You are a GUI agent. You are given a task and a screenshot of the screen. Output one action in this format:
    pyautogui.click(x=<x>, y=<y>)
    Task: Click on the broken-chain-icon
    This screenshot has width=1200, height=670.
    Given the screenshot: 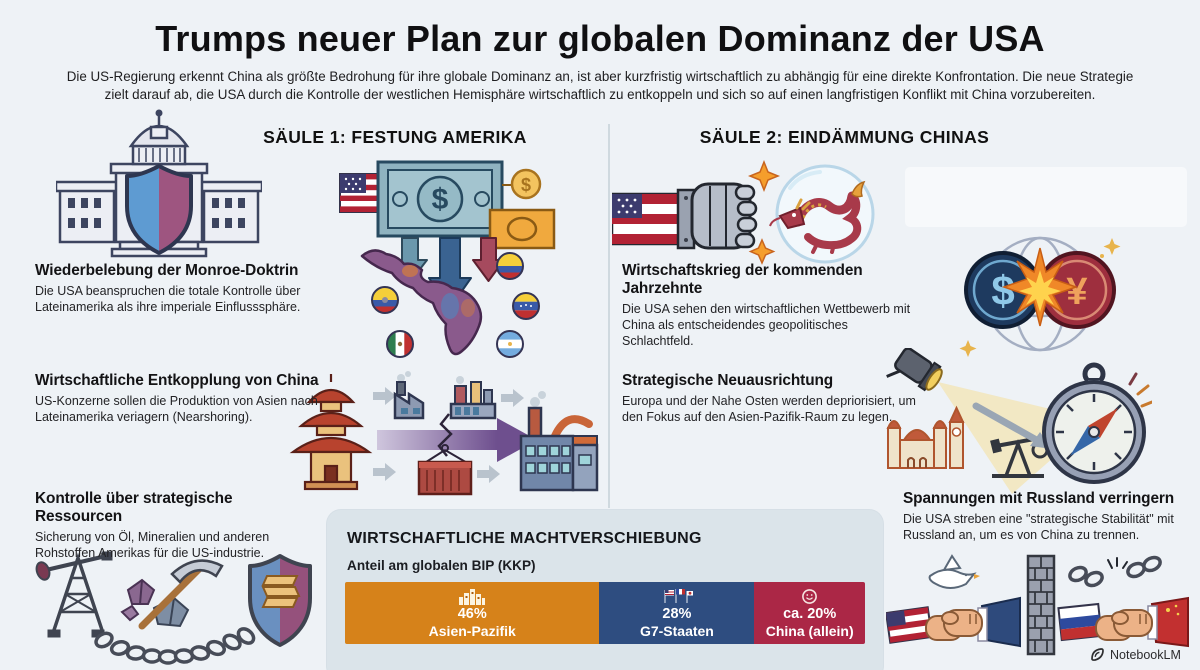 What is the action you would take?
    pyautogui.click(x=1115, y=571)
    